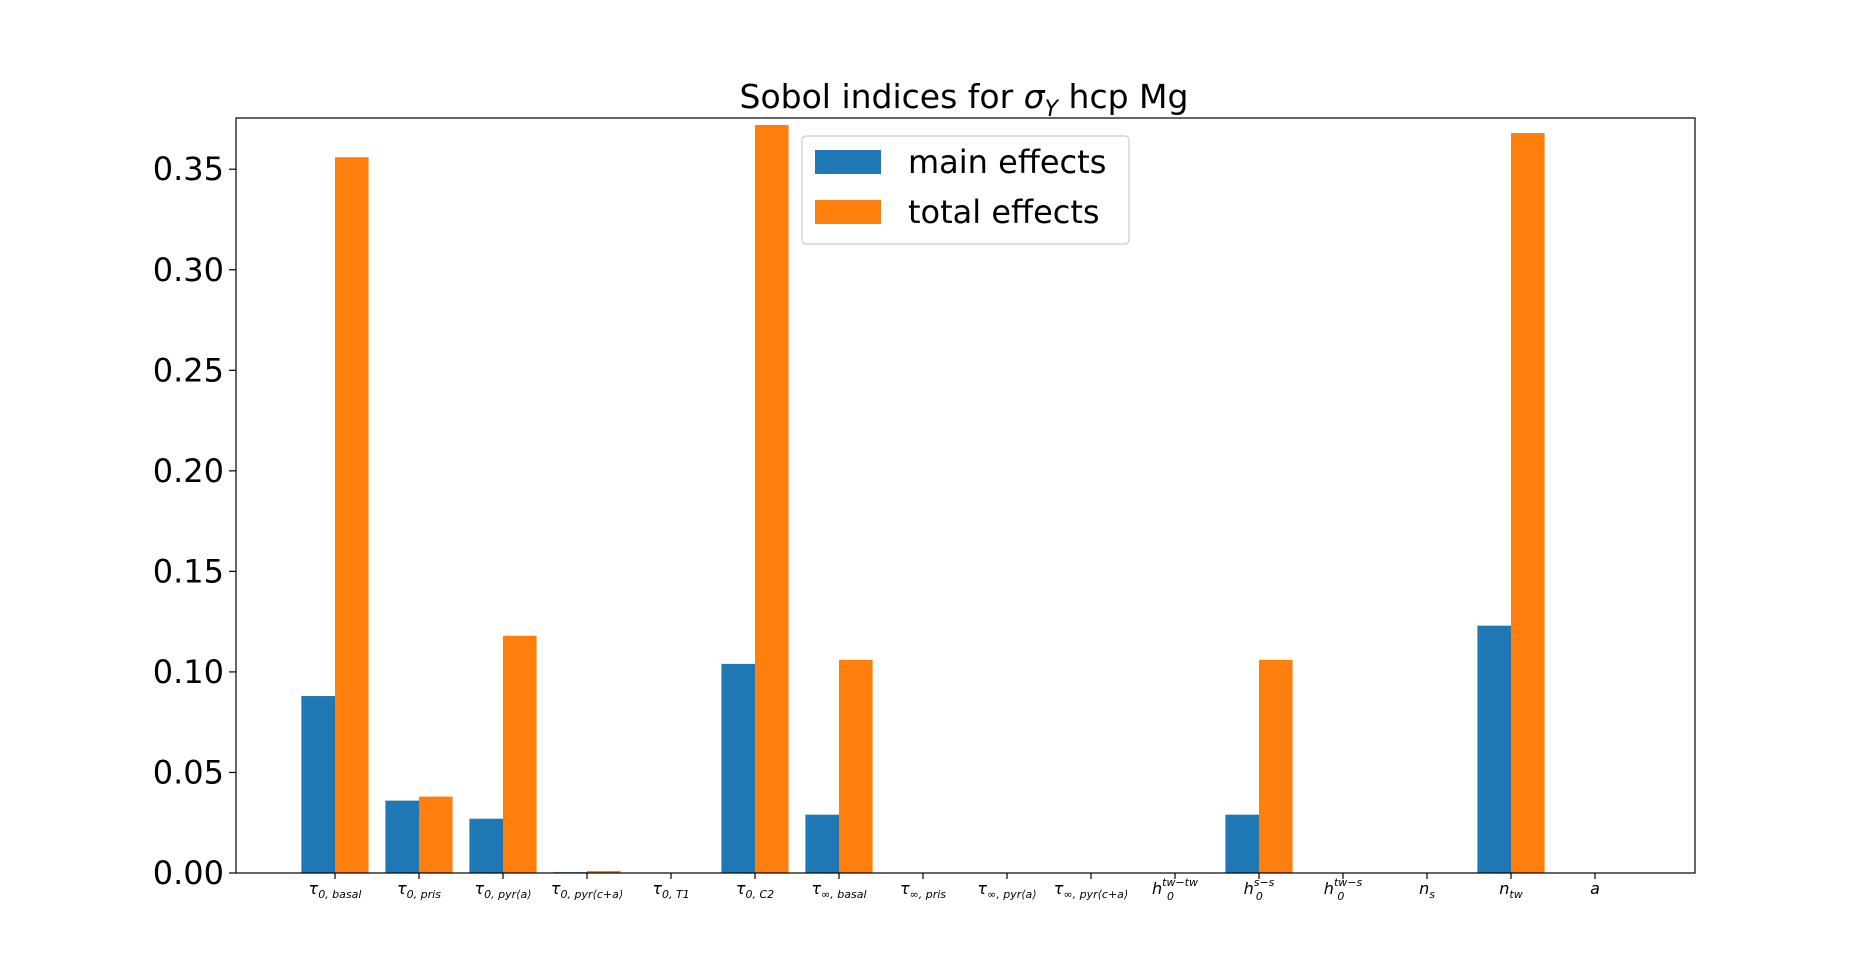  Describe the element at coordinates (188, 471) in the screenshot. I see `y-tick-label-4: 0.20` at that location.